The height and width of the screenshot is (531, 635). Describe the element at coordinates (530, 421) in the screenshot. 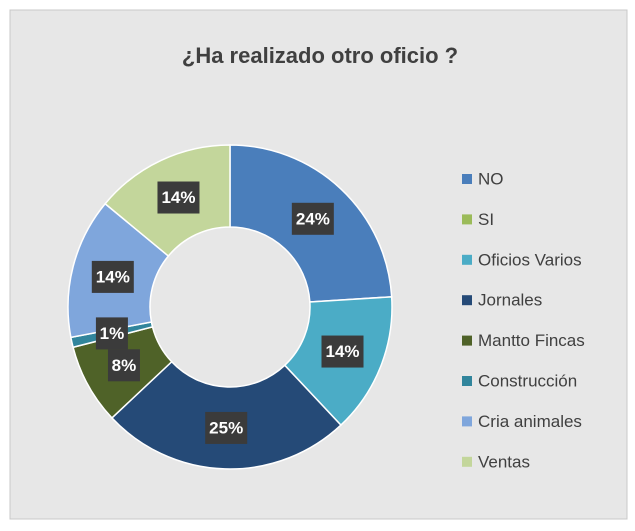

I see `legend-label: Cria animales` at that location.